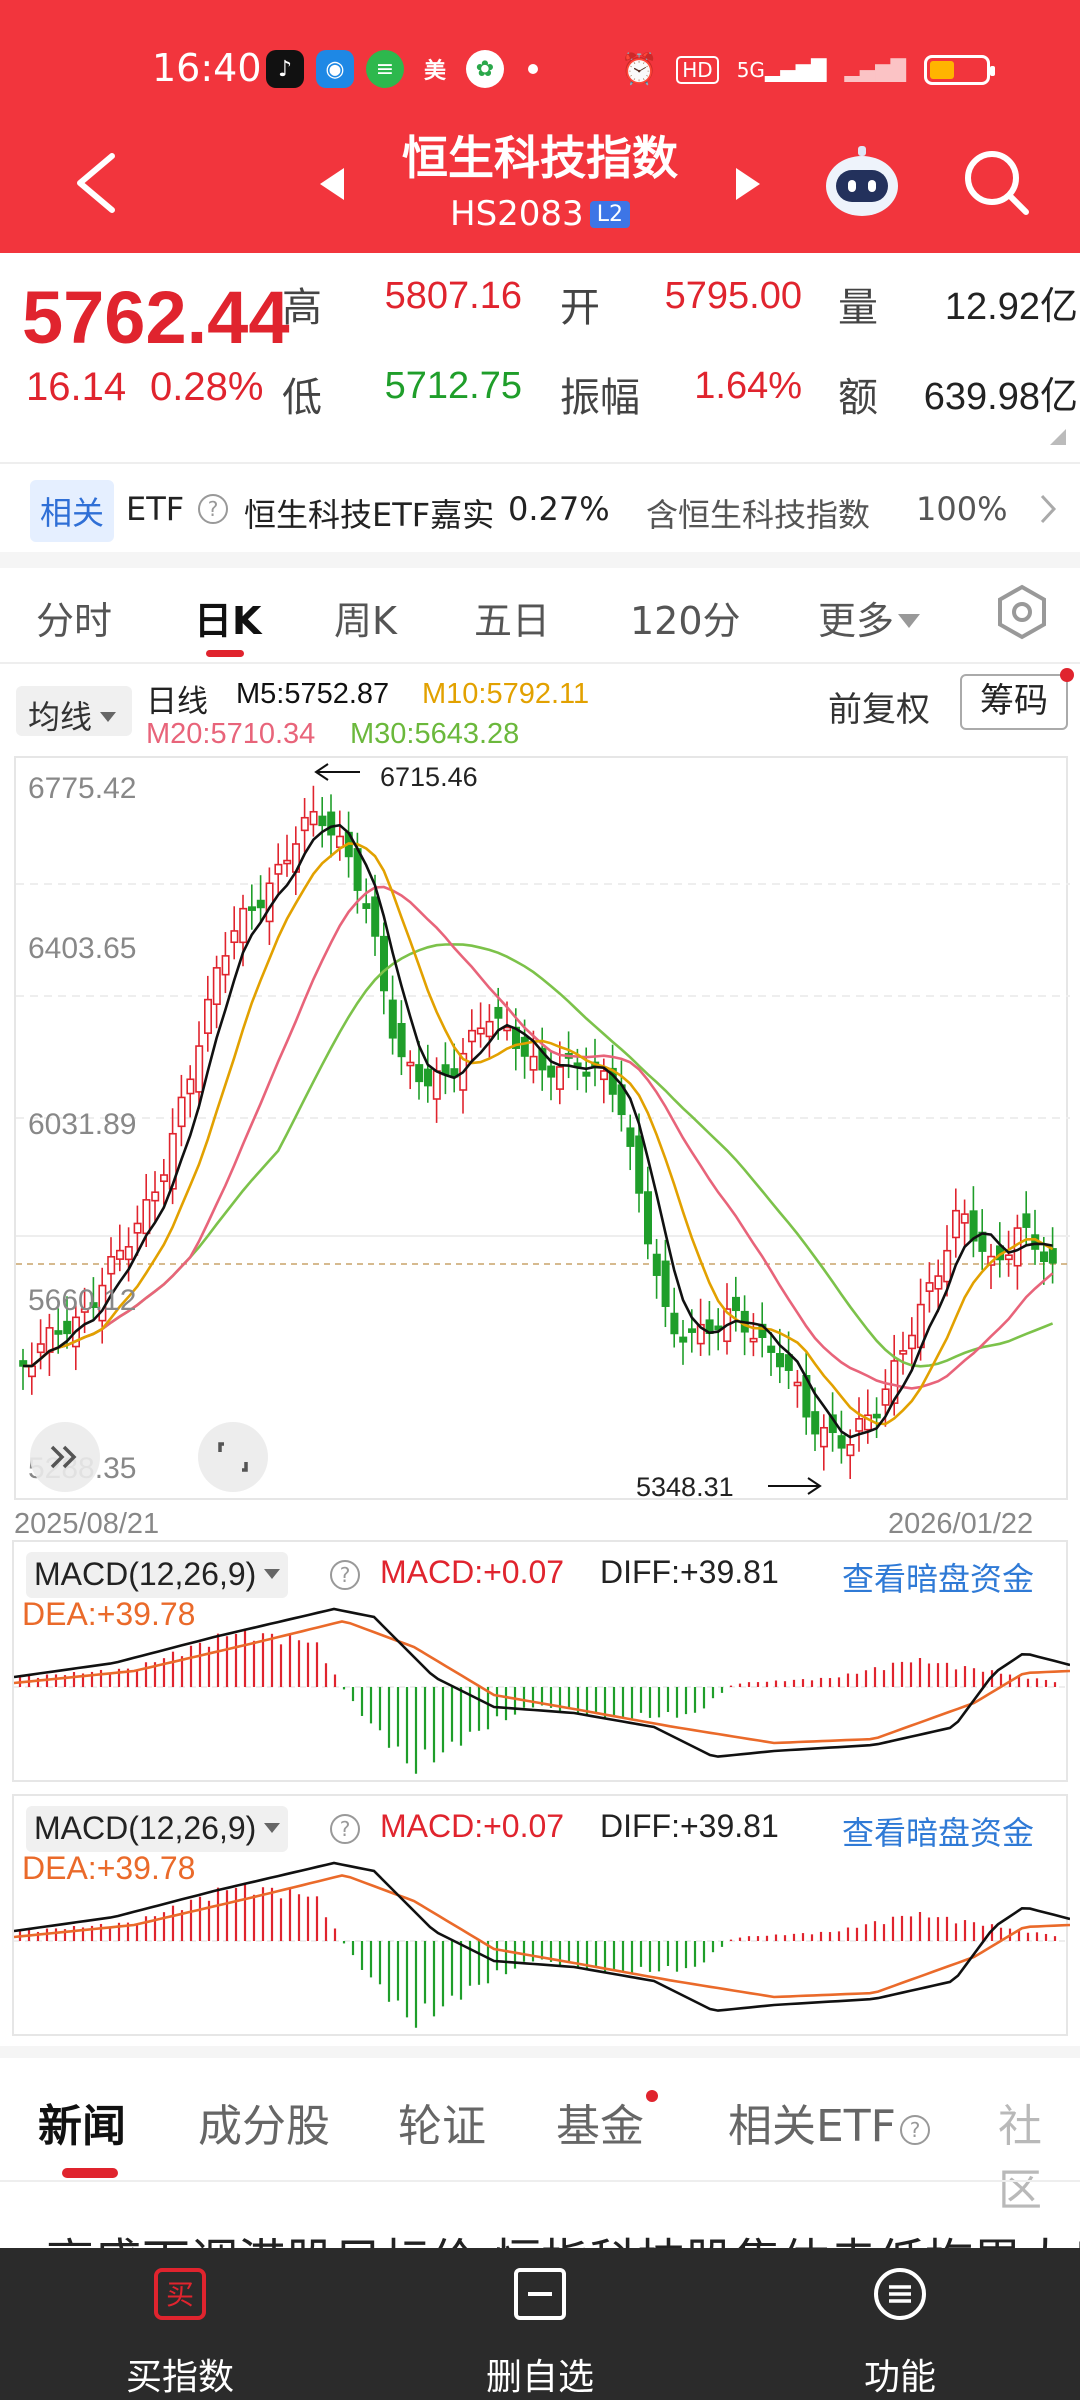  I want to click on next-stock-icon, so click(748, 184).